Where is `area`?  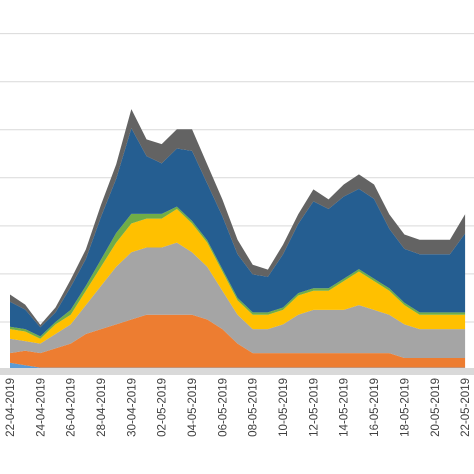
area is located at coordinates (238, 341).